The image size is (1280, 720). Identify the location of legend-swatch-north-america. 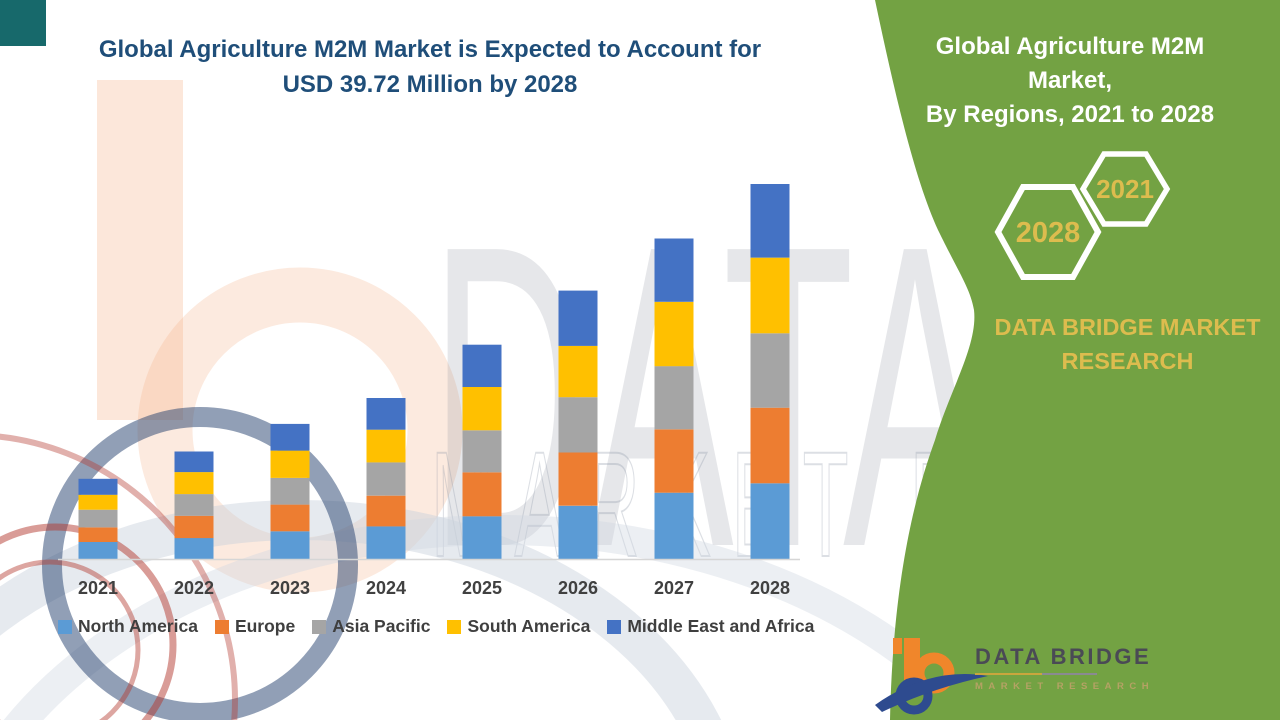
(65, 626).